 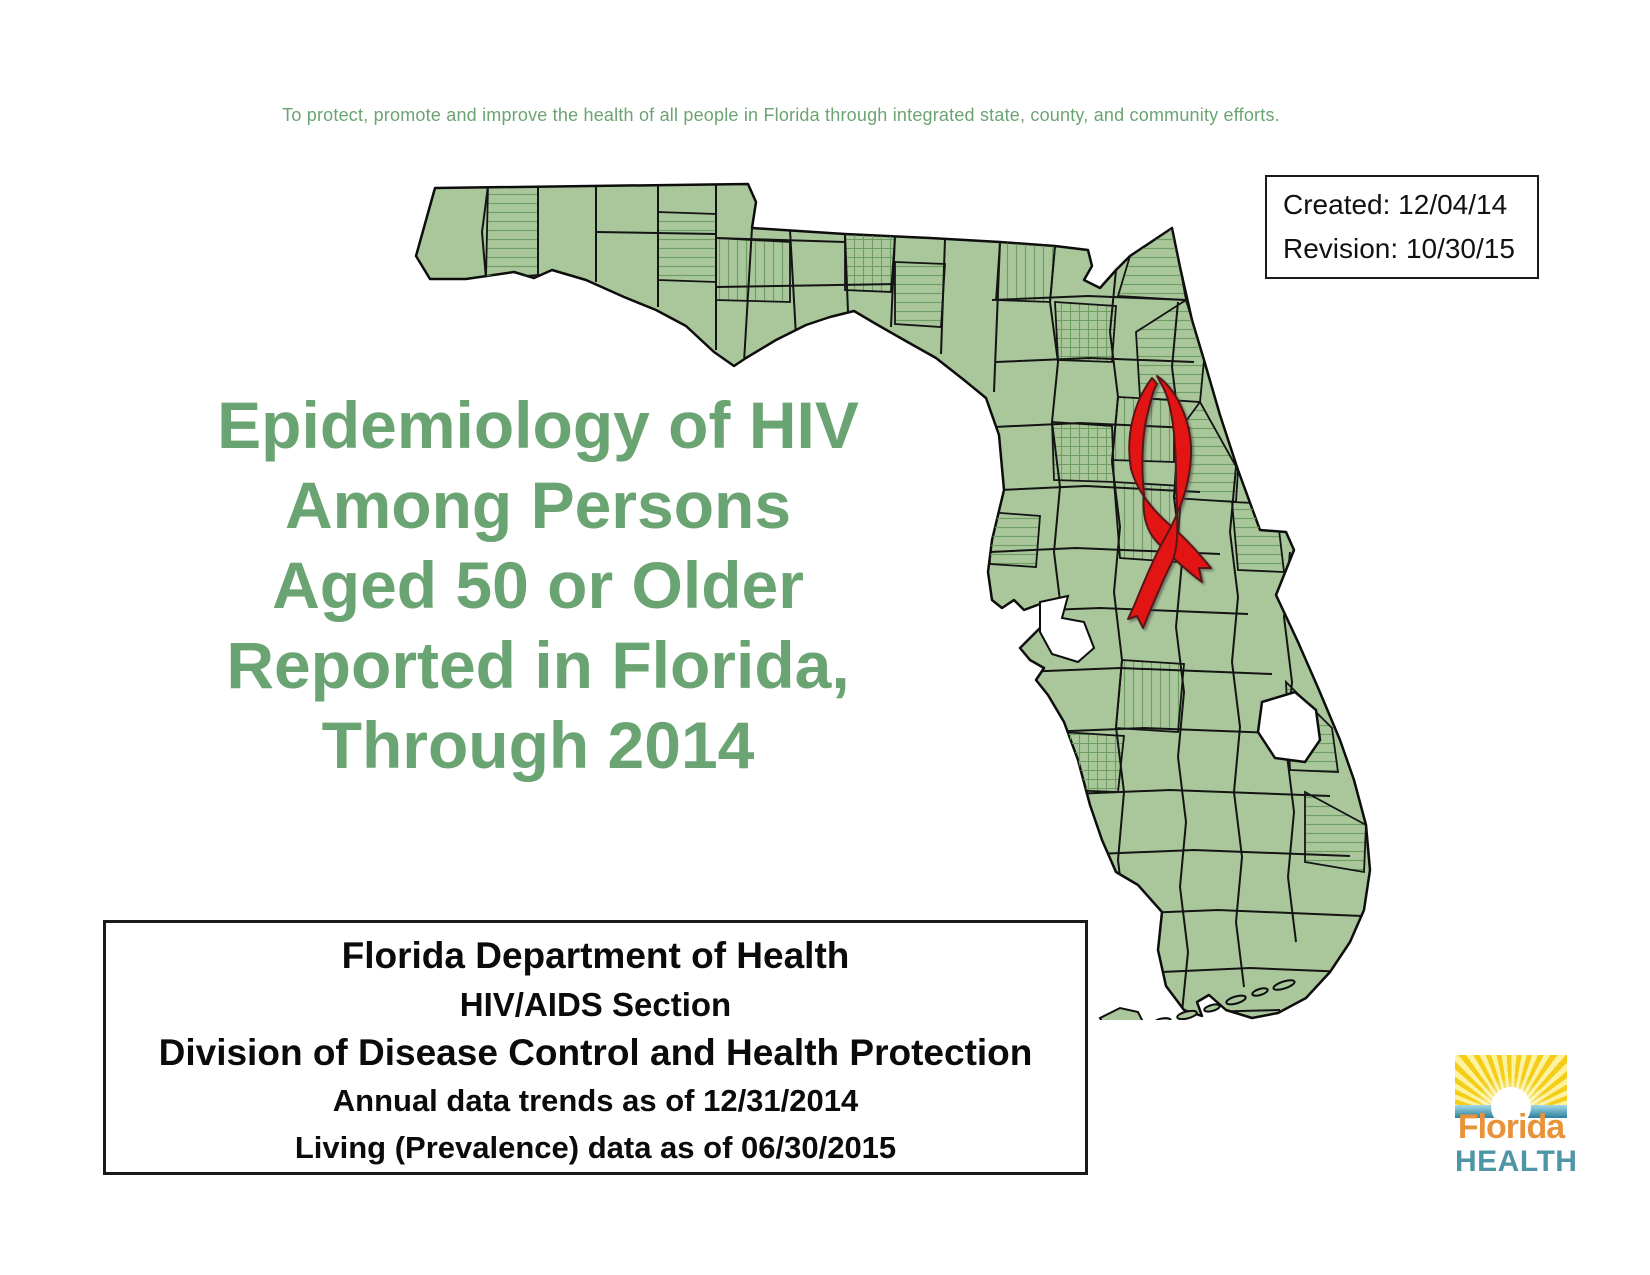 I want to click on title-line: Reported in Florida,, so click(x=538, y=665).